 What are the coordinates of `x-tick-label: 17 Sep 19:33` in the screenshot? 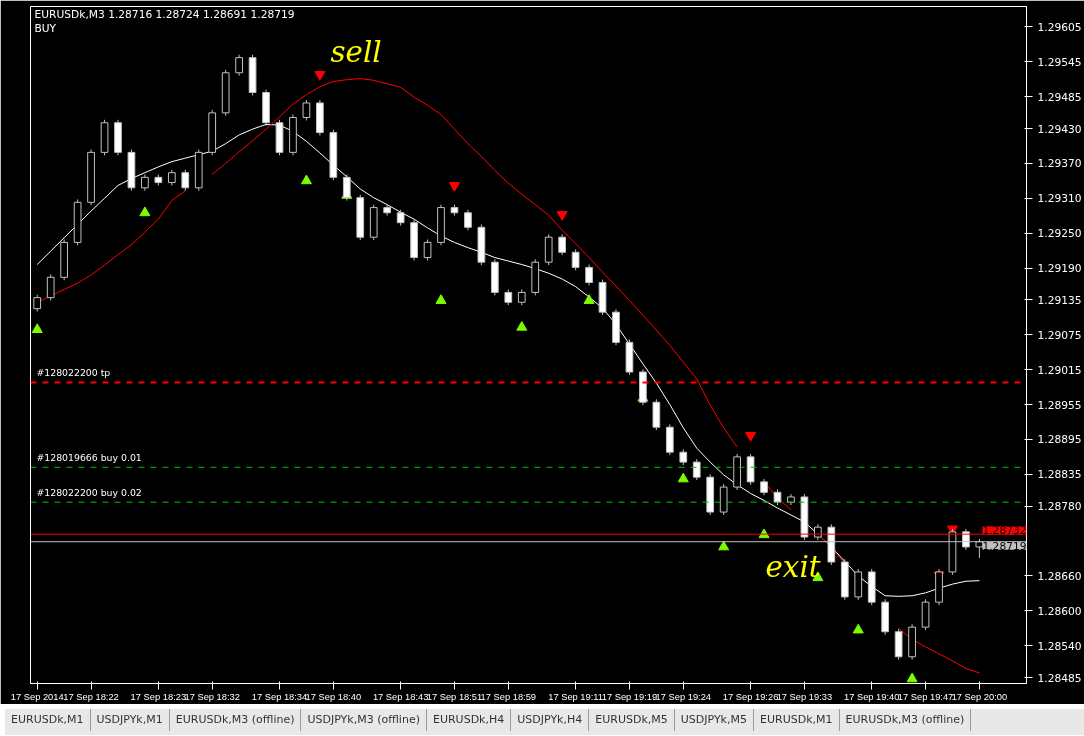 It's located at (804, 696).